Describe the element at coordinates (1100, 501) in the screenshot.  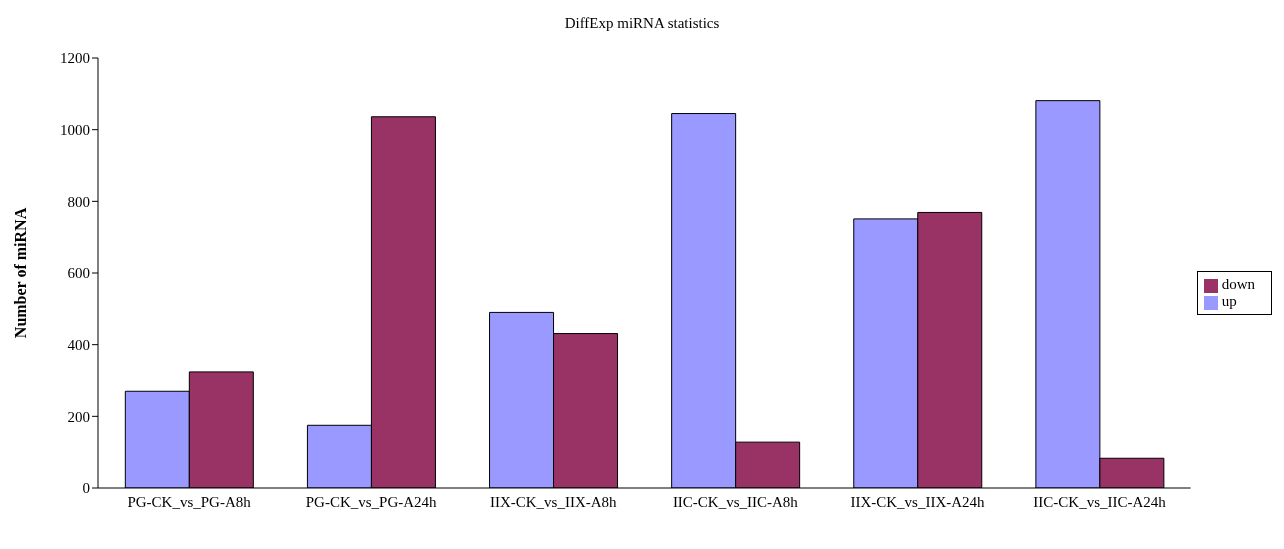
I see `x-tick-label: IIC-CK_vs_IIC-A24h` at that location.